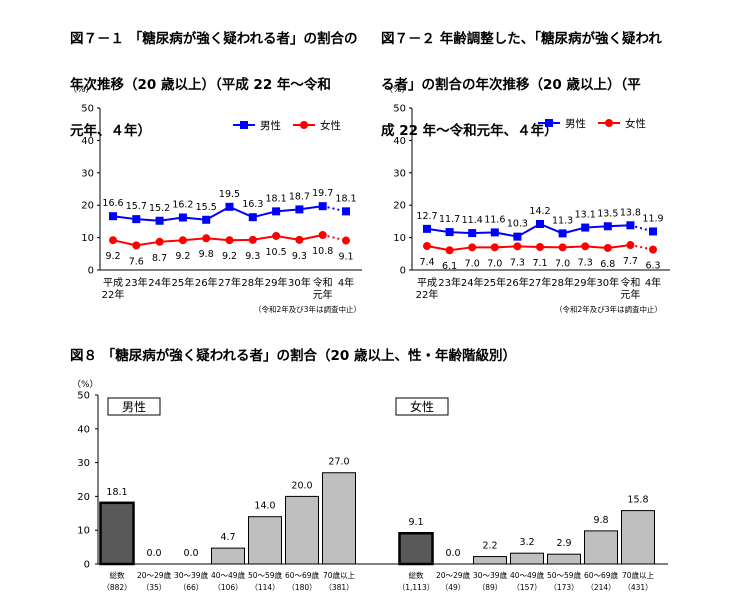 This screenshot has height=600, width=733. I want to click on legend-label: 男性, so click(270, 125).